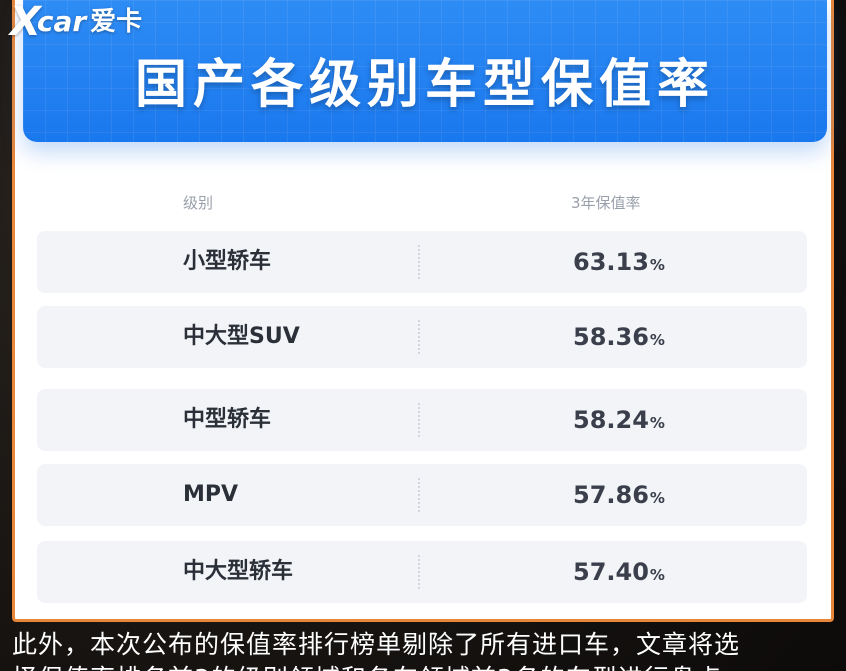 This screenshot has height=671, width=846. I want to click on caption-line-2: 择保值率排名前3的级别领域和各车领域前3名的车型进行盘点。, so click(427, 665).